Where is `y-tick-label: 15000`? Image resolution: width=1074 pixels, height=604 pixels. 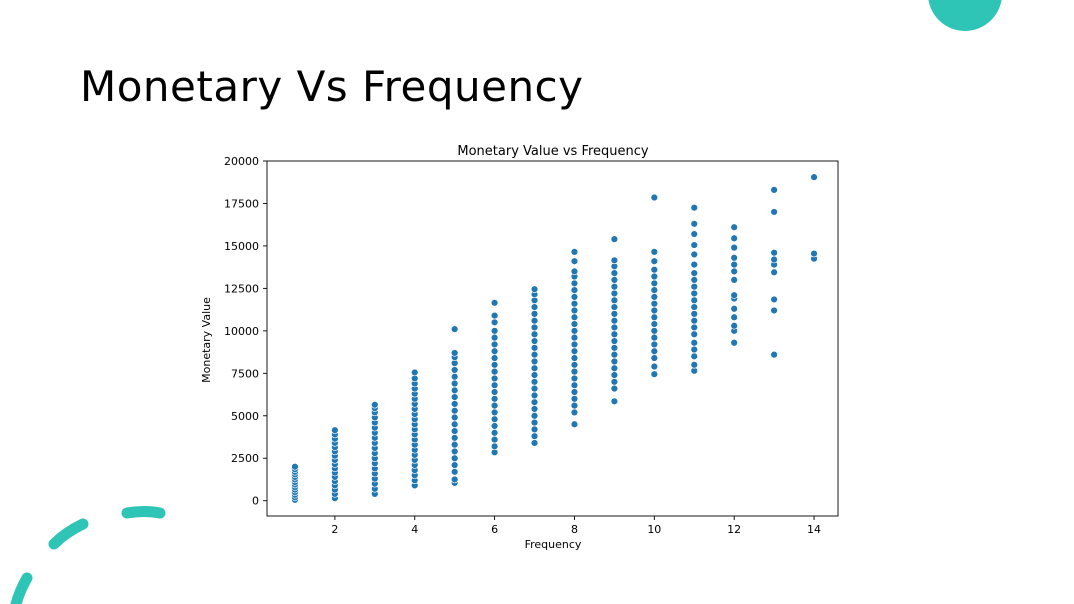
y-tick-label: 15000 is located at coordinates (241, 246).